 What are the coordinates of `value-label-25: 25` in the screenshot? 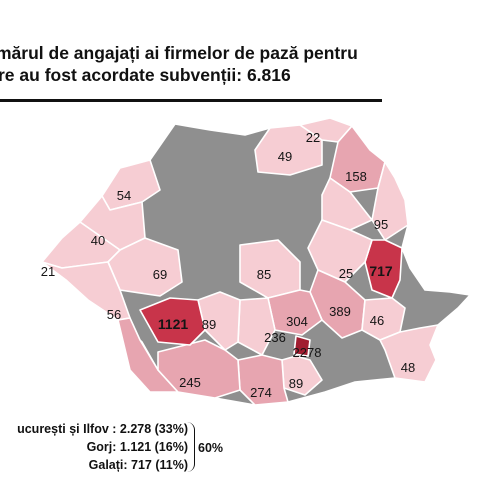 It's located at (346, 273).